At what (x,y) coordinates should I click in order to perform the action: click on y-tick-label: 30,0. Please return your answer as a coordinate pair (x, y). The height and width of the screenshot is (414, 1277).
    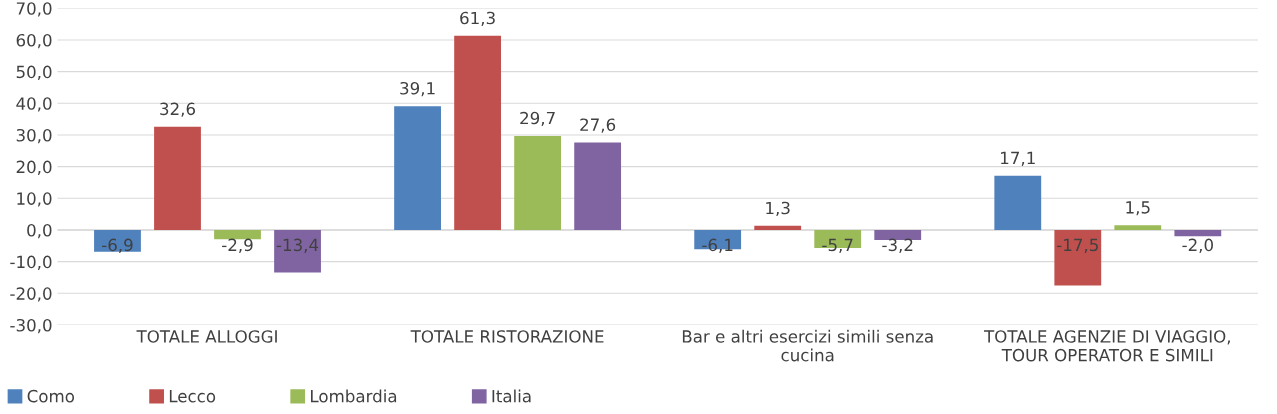
    Looking at the image, I should click on (34, 136).